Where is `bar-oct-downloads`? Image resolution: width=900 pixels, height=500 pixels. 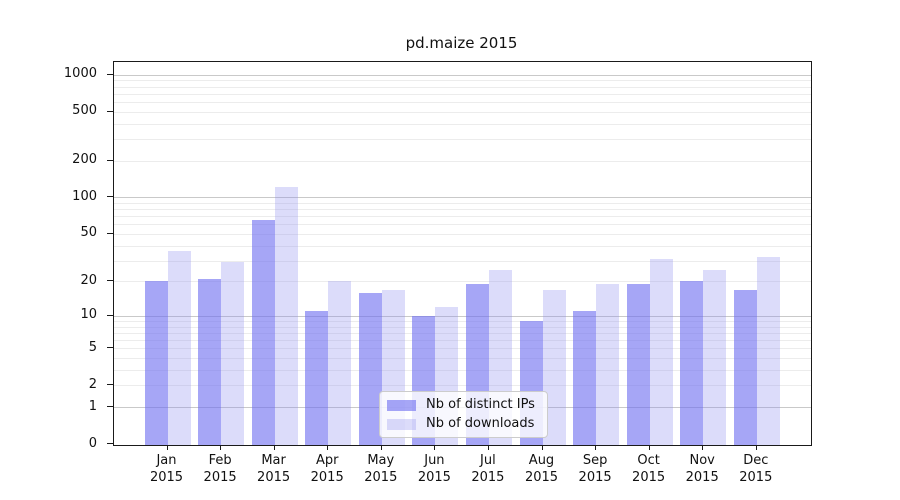
bar-oct-downloads is located at coordinates (661, 351).